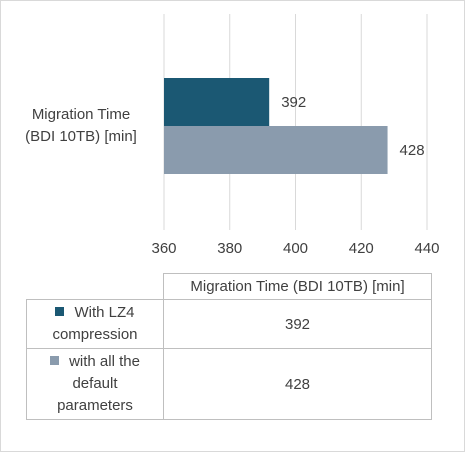 This screenshot has height=452, width=465. Describe the element at coordinates (104, 312) in the screenshot. I see `legend-label: With LZ4` at that location.